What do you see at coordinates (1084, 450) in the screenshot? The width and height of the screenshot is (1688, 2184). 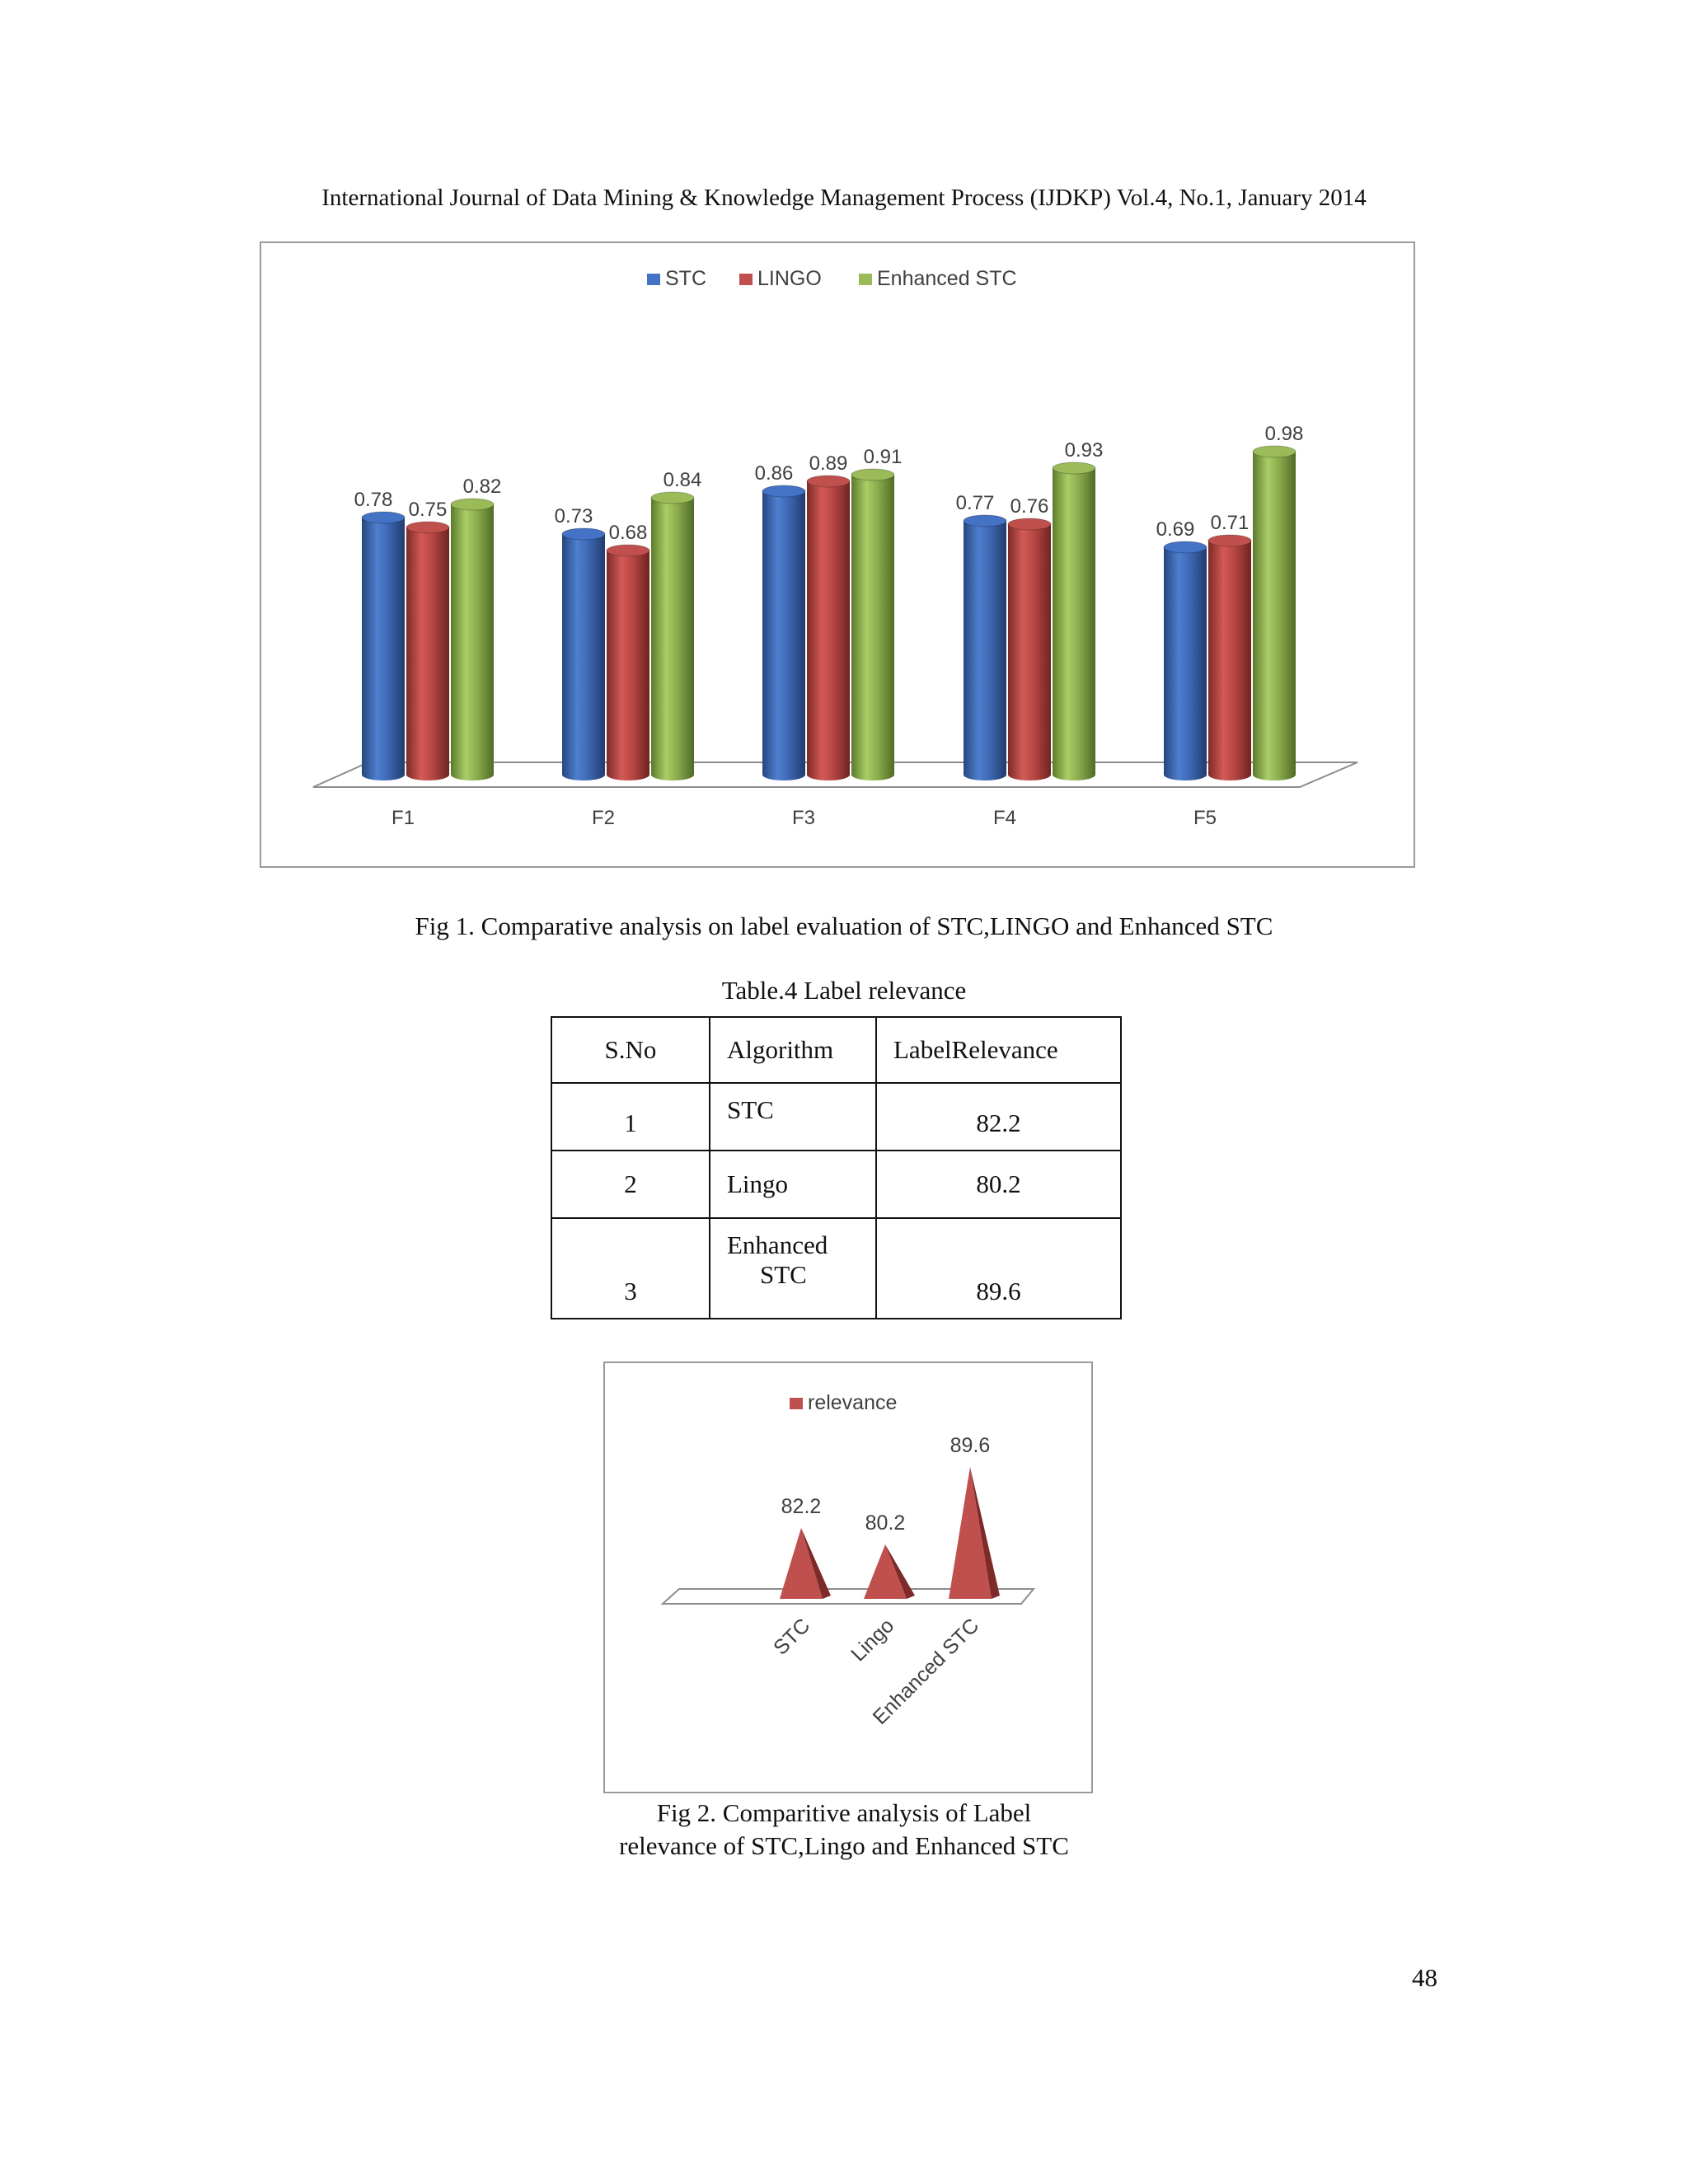 I see `data-label: 0.93` at bounding box center [1084, 450].